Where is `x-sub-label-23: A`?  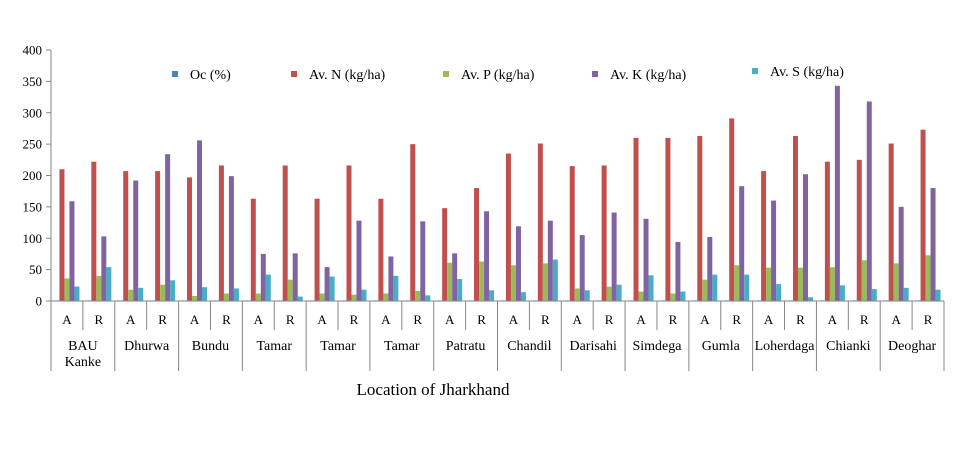
x-sub-label-23: A is located at coordinates (769, 319).